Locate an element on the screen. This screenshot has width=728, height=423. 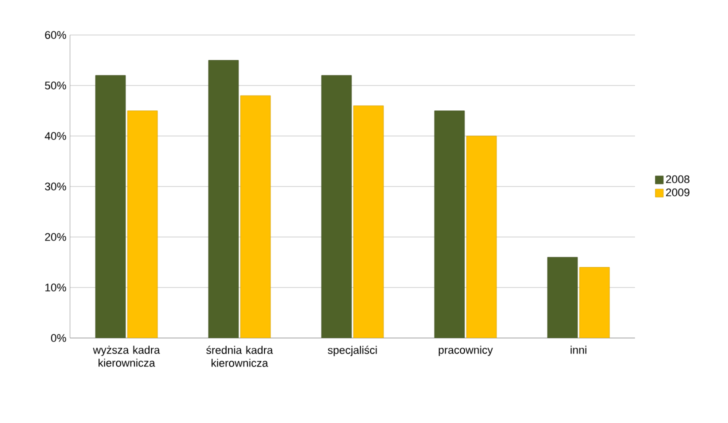
y-tick-label: 20% is located at coordinates (55, 237).